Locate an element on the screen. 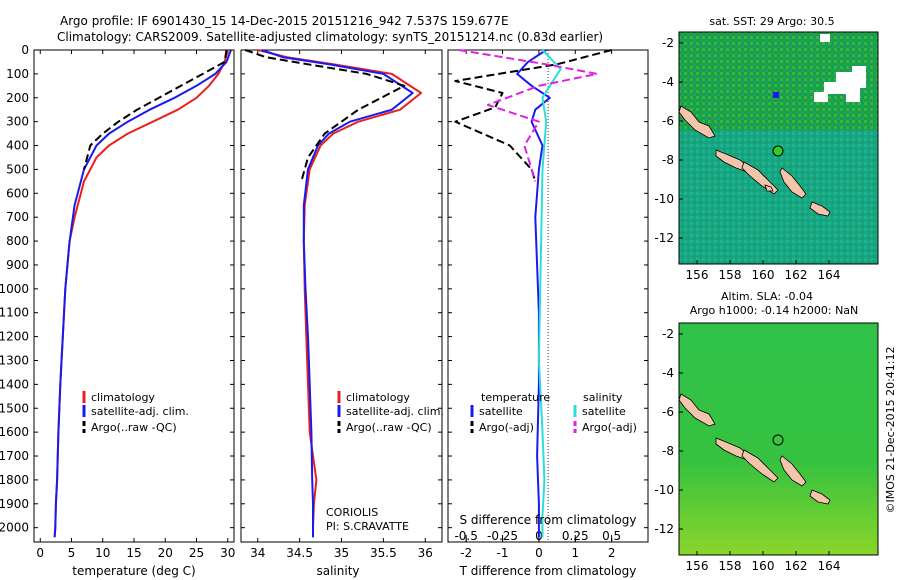  x-tick-label: 2 is located at coordinates (612, 553).